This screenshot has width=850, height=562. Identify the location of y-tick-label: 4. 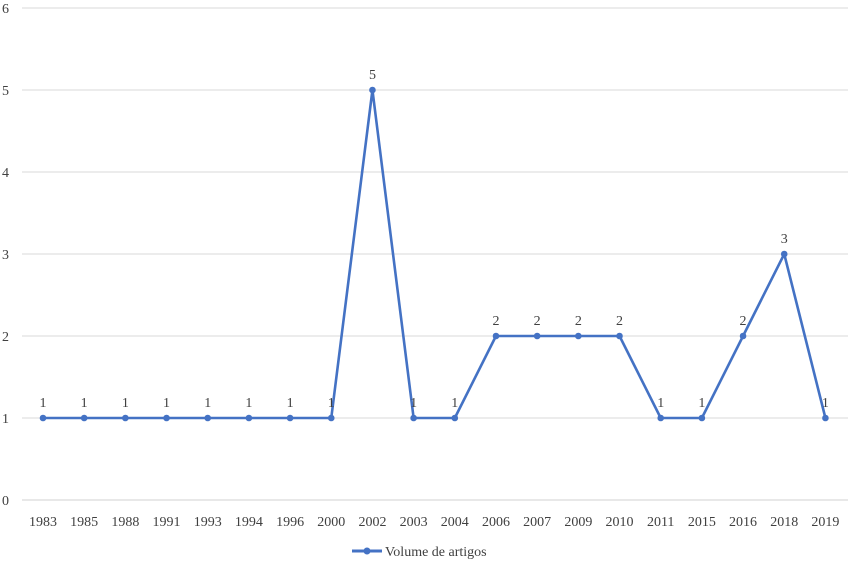
(5, 173).